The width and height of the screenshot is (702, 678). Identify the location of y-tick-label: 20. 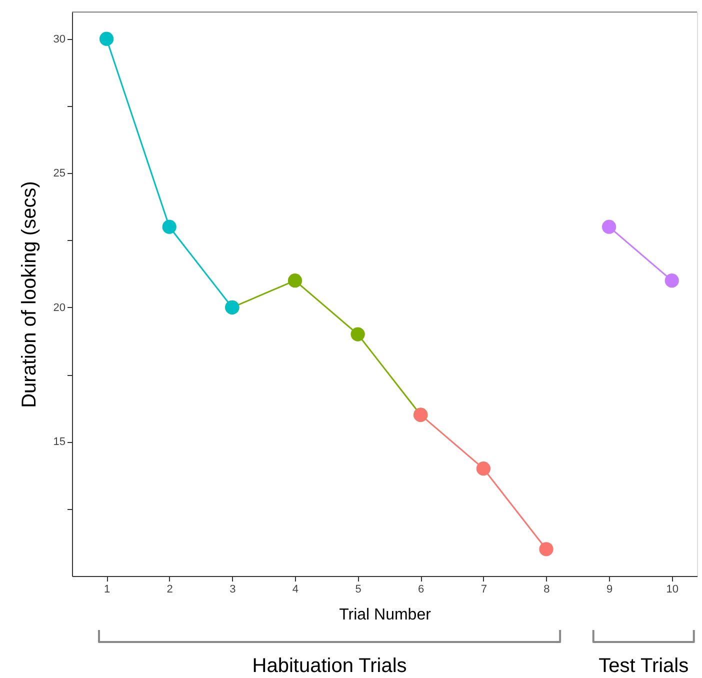
(59, 308).